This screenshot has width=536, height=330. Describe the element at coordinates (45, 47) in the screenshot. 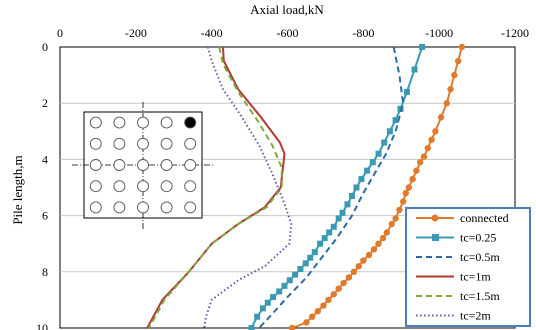

I see `y-tick-label: 0` at that location.